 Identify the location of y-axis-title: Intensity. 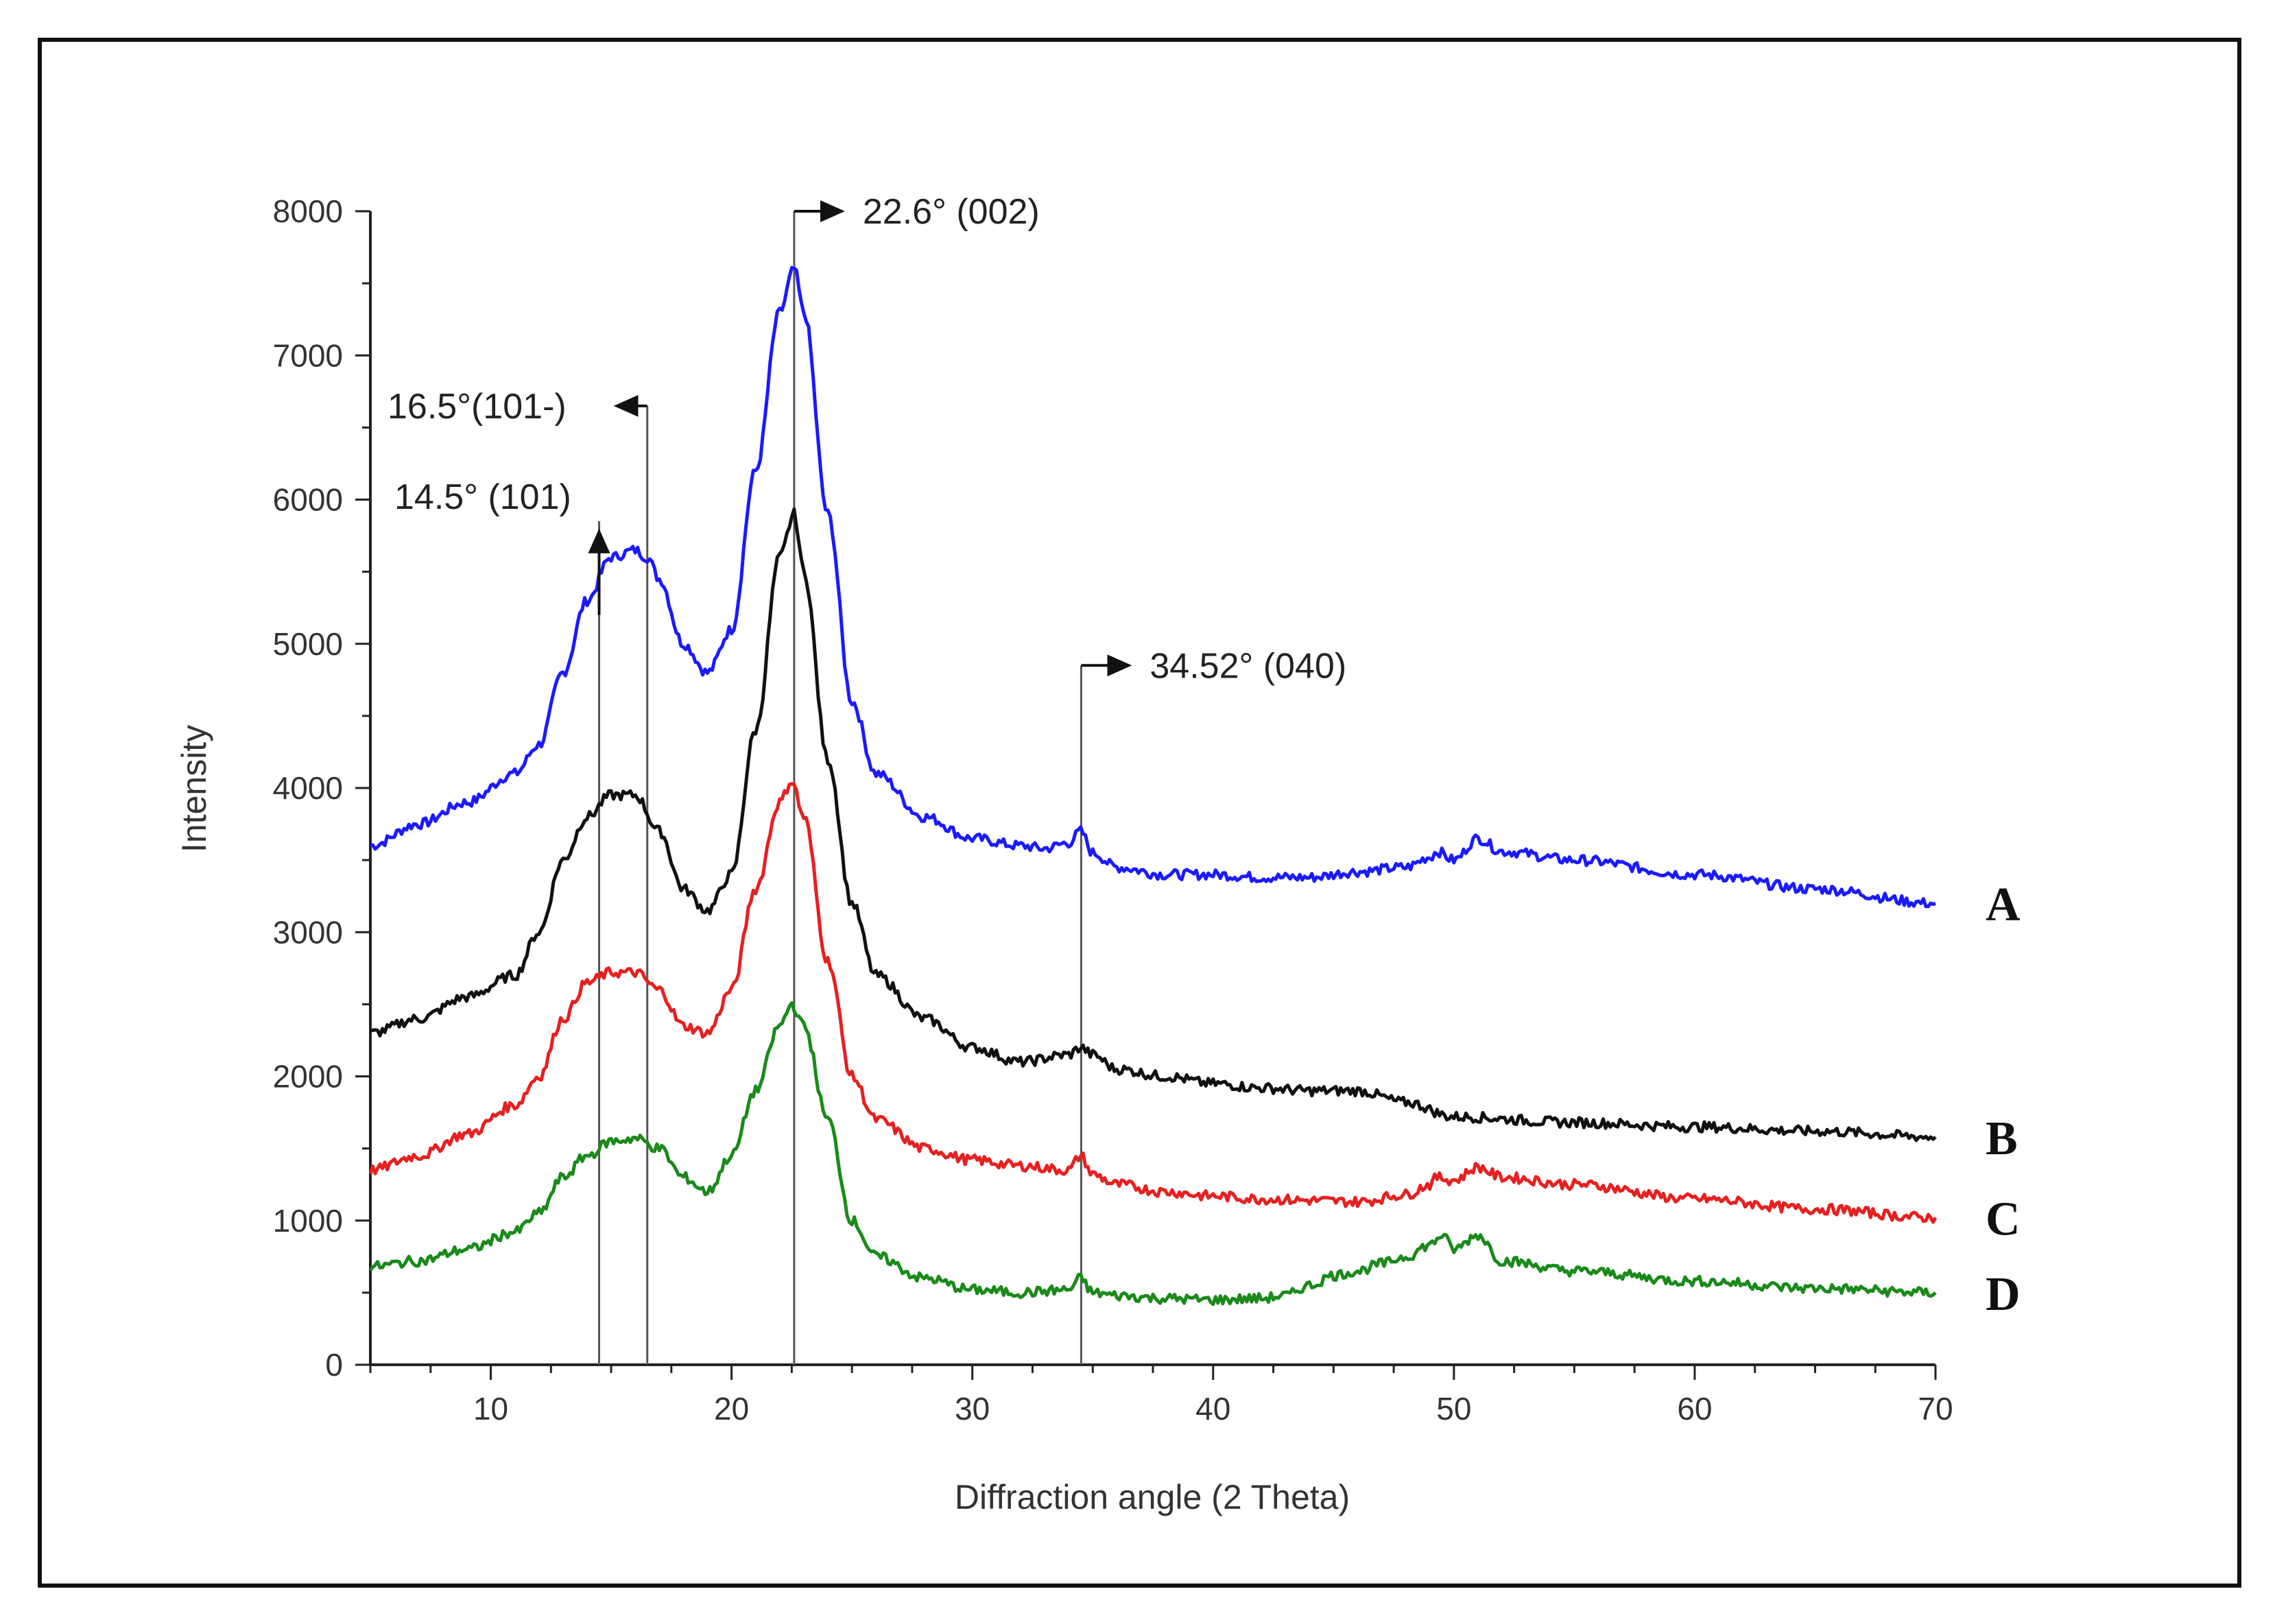
(194, 789).